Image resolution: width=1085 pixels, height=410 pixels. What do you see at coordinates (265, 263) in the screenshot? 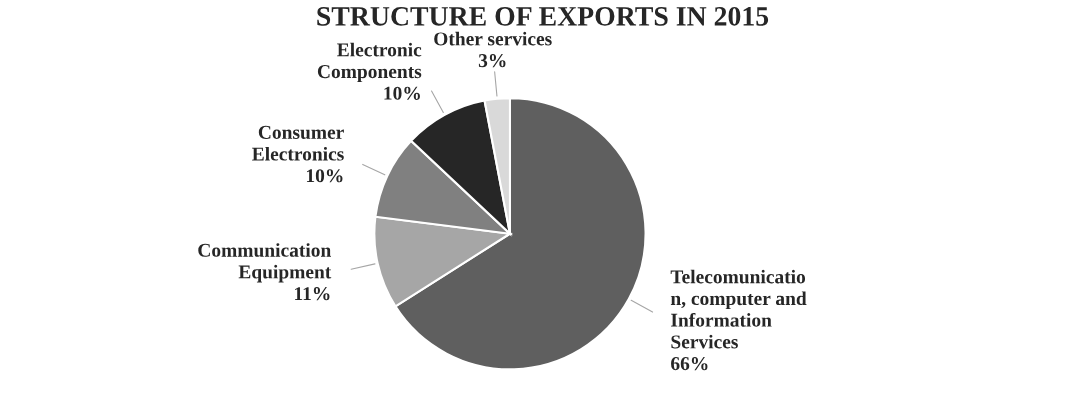
I see `slice-label: Communication Equipment` at bounding box center [265, 263].